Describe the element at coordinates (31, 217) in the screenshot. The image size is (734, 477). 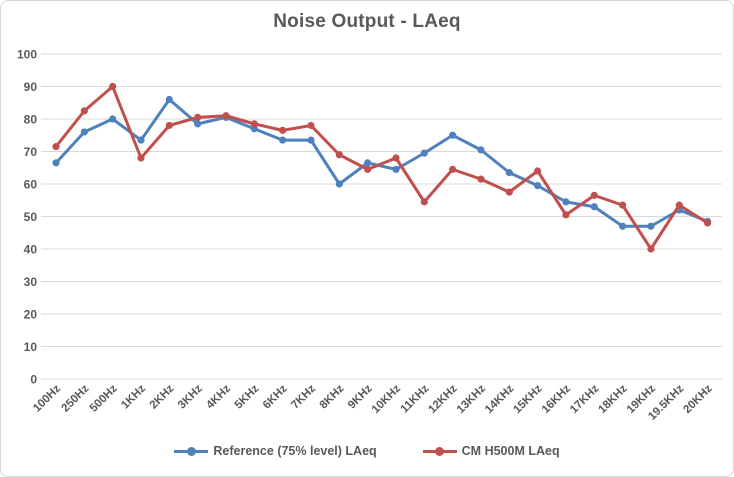
I see `y-axis-tick-label: 50` at that location.